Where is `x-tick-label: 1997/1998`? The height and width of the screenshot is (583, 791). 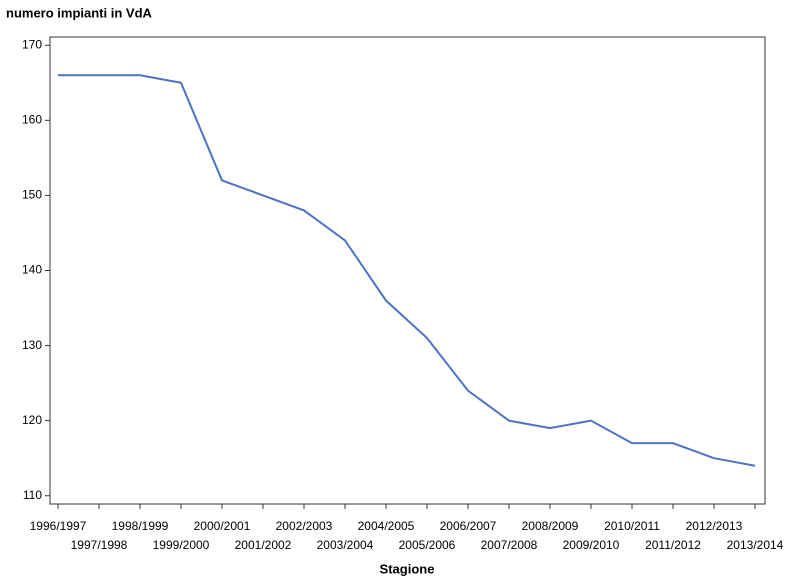
x-tick-label: 1997/1998 is located at coordinates (99, 545).